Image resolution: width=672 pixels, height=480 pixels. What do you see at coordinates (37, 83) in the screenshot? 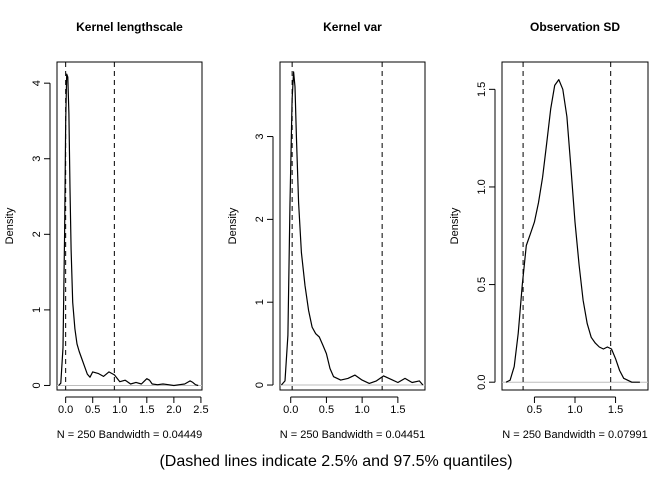
I see `y-tick-label: 4` at bounding box center [37, 83].